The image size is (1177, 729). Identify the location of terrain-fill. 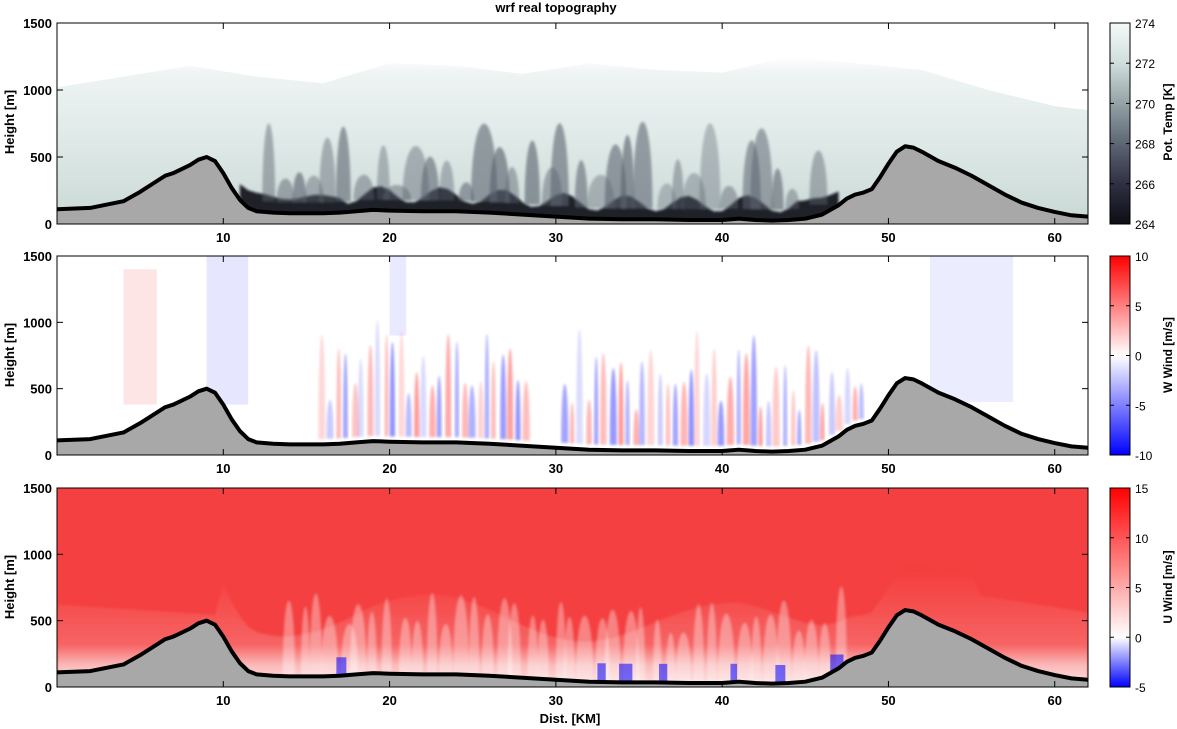
(572, 648).